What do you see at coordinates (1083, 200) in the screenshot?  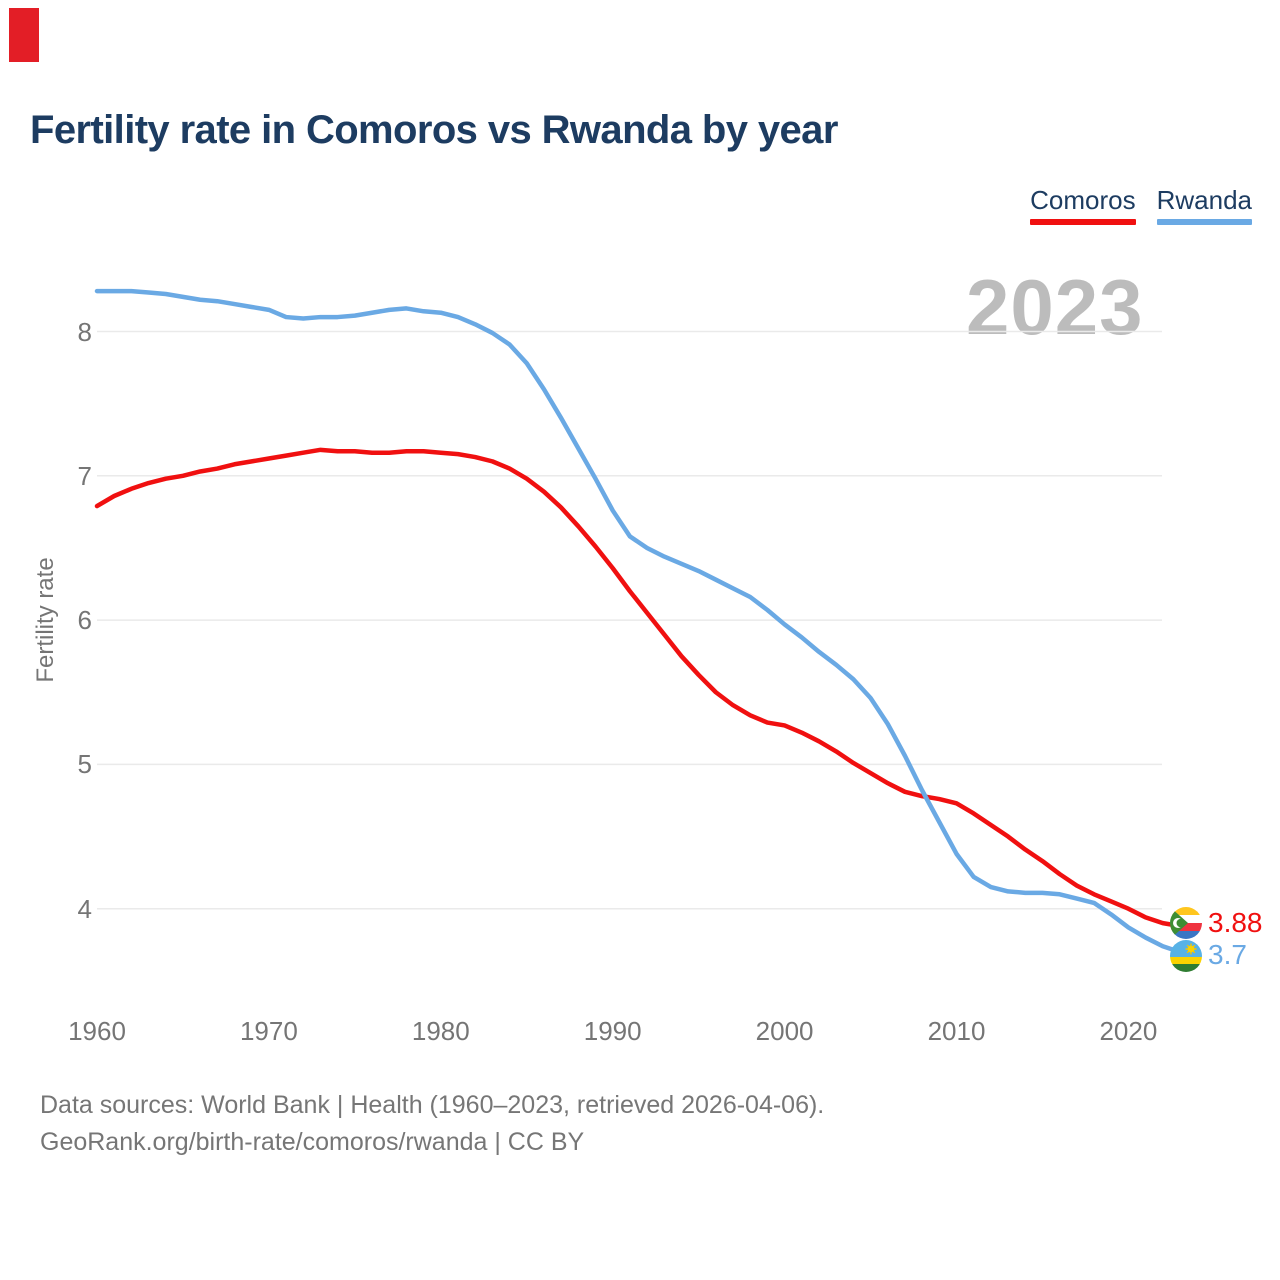 I see `legend-label-comoros: Comoros` at bounding box center [1083, 200].